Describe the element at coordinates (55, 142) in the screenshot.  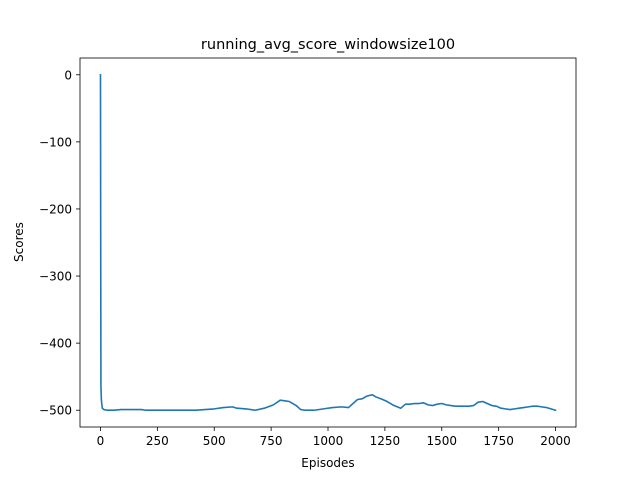
I see `y-tick-label: −100` at that location.